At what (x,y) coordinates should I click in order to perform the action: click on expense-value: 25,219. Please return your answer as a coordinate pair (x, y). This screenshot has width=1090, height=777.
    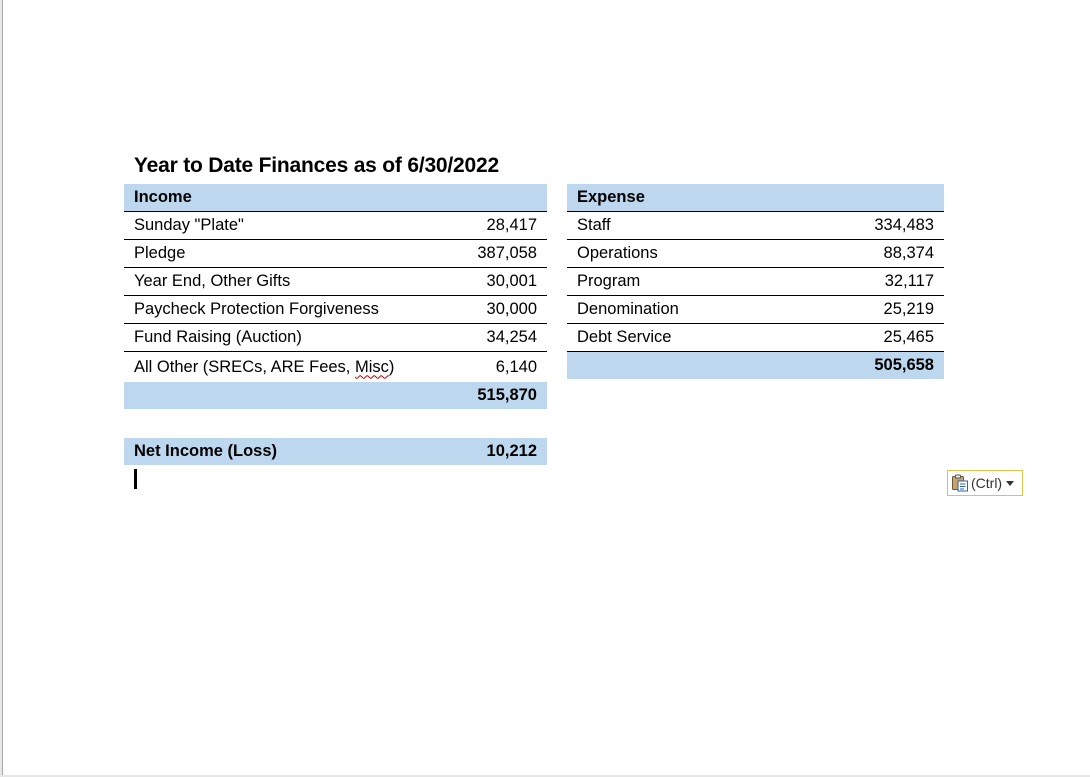
    Looking at the image, I should click on (889, 309).